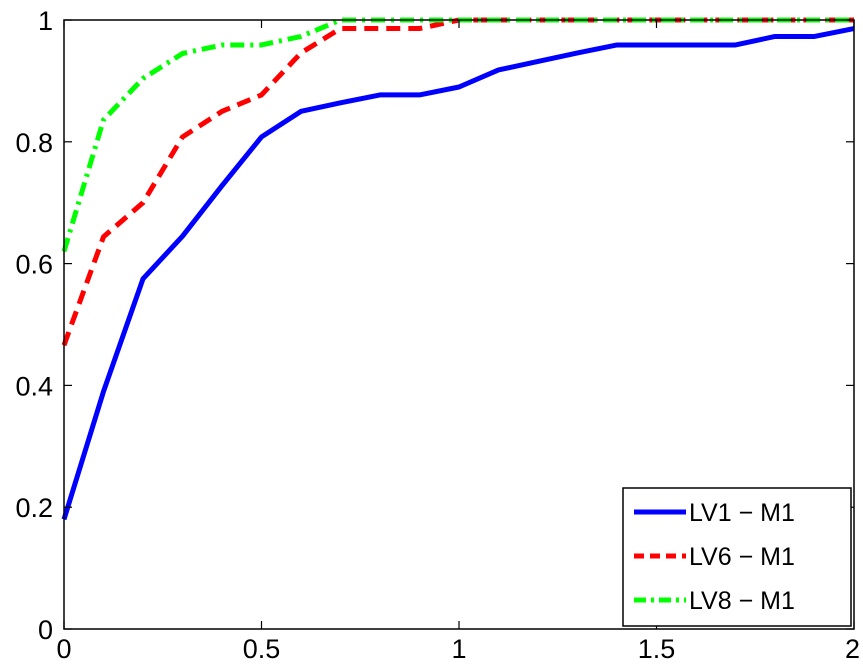  What do you see at coordinates (34, 265) in the screenshot?
I see `y-tick-label: 0.6` at bounding box center [34, 265].